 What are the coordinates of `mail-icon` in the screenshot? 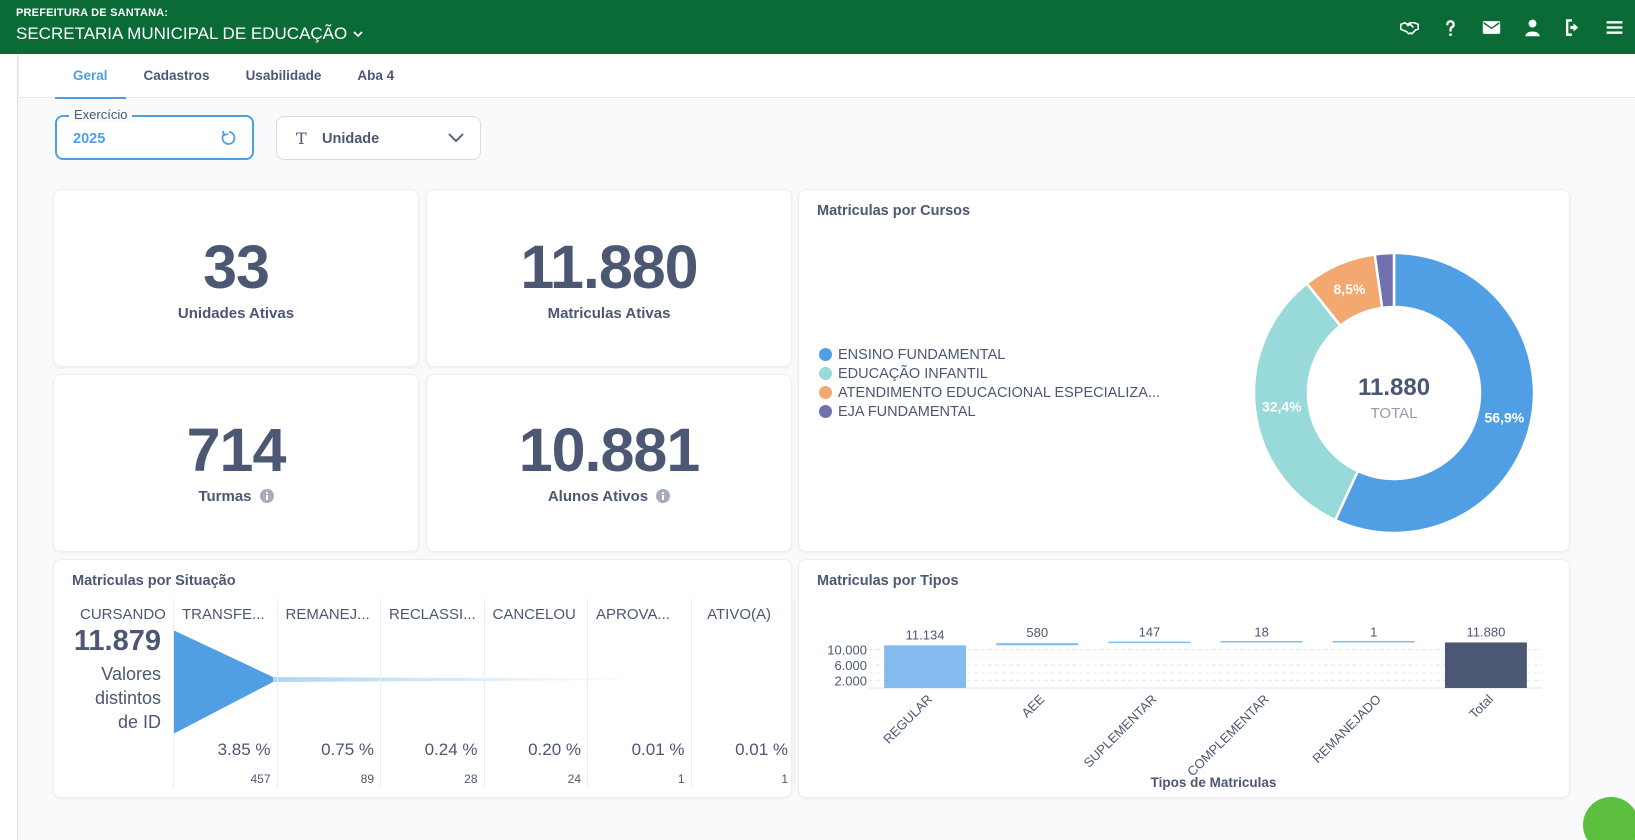 It's located at (1491, 27).